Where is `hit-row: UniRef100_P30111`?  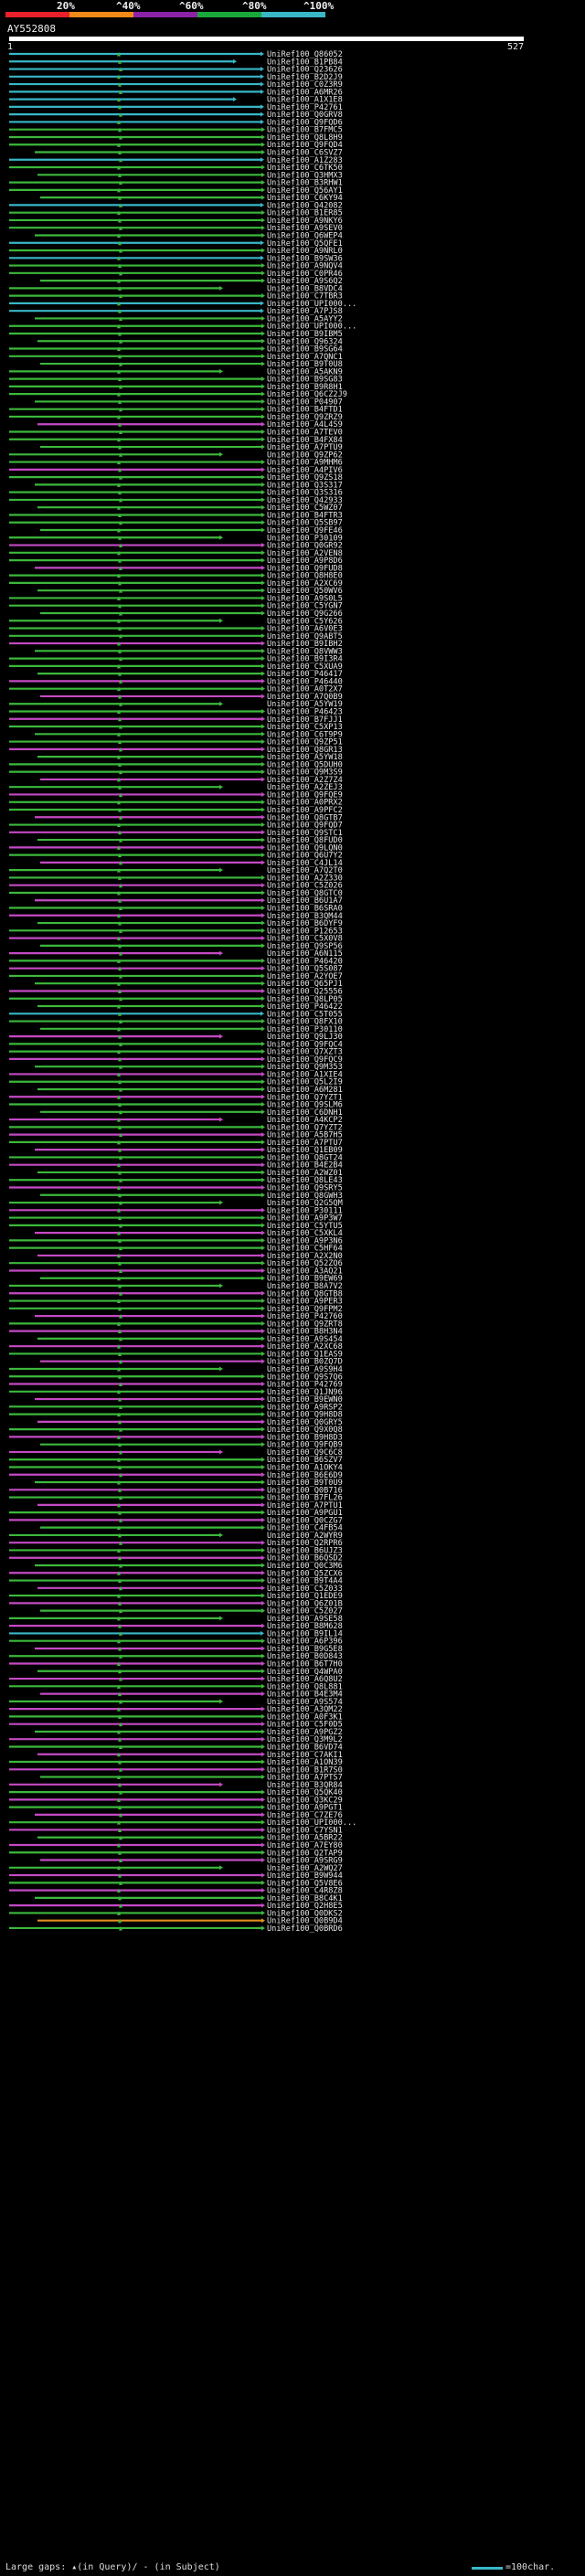
hit-row: UniRef100_P30111 is located at coordinates (176, 1210).